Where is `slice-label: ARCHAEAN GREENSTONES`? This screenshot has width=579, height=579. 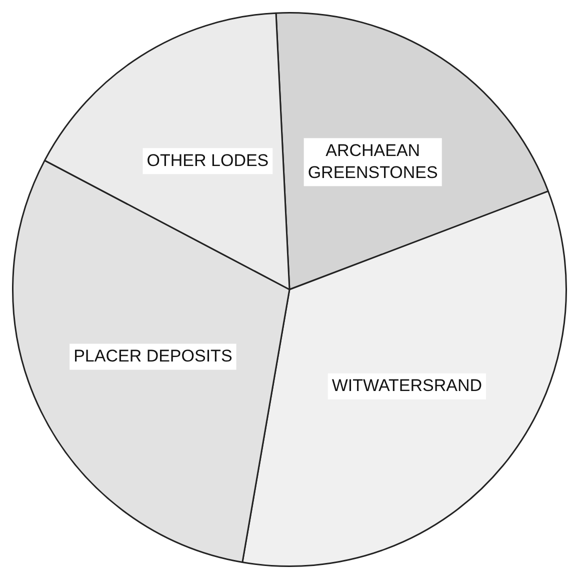
slice-label: ARCHAEAN GREENSTONES is located at coordinates (373, 161).